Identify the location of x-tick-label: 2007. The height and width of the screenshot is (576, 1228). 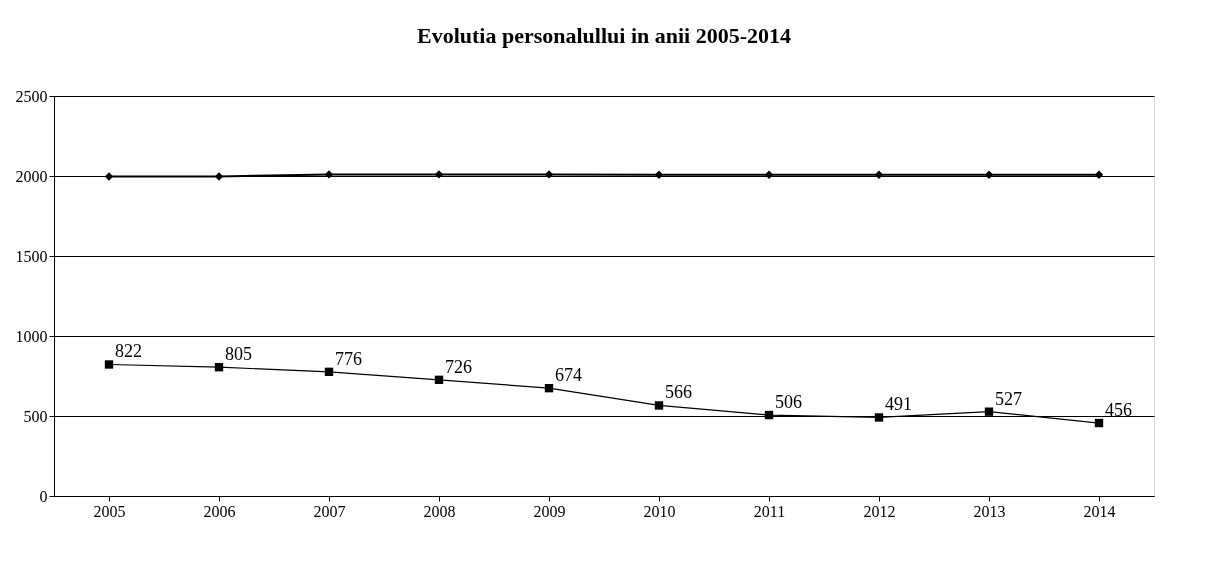
(329, 511).